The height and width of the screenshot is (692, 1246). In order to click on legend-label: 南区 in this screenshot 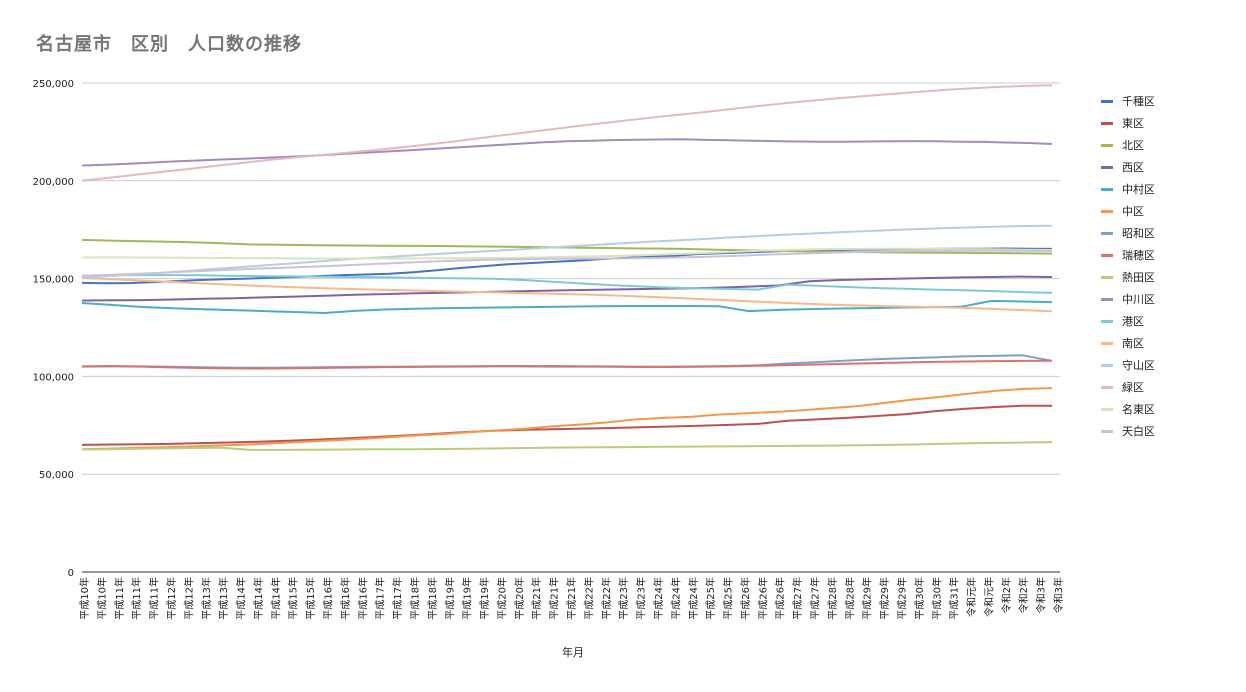, I will do `click(1133, 343)`.